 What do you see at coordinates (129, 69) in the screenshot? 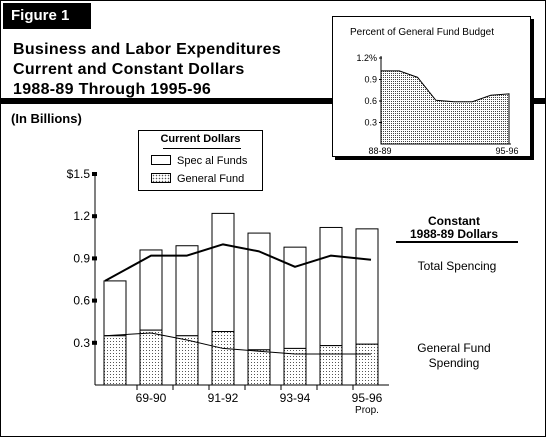
I see `title-line-2: Current and Constant Dollars` at bounding box center [129, 69].